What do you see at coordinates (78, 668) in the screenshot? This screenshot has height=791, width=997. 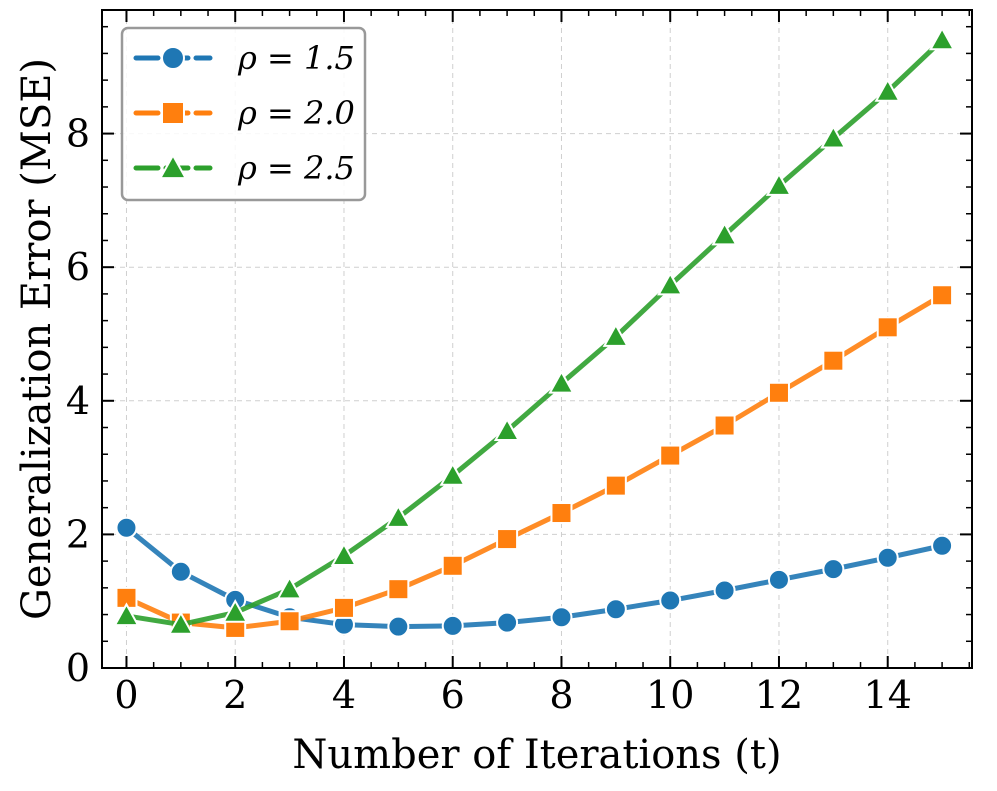 I see `y-tick-label: 0` at bounding box center [78, 668].